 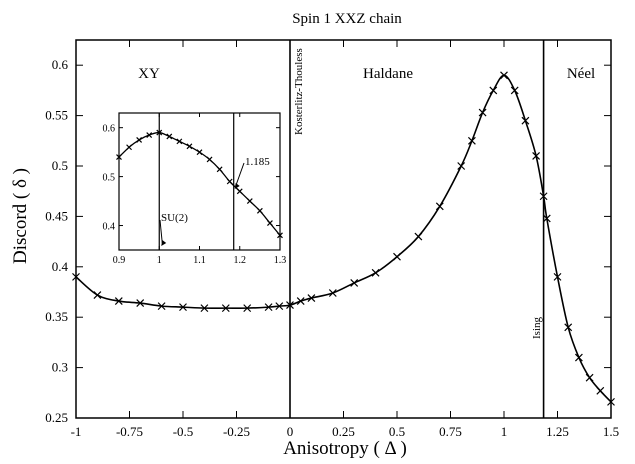 What do you see at coordinates (450, 431) in the screenshot?
I see `x-tick-label: 0.75` at bounding box center [450, 431].